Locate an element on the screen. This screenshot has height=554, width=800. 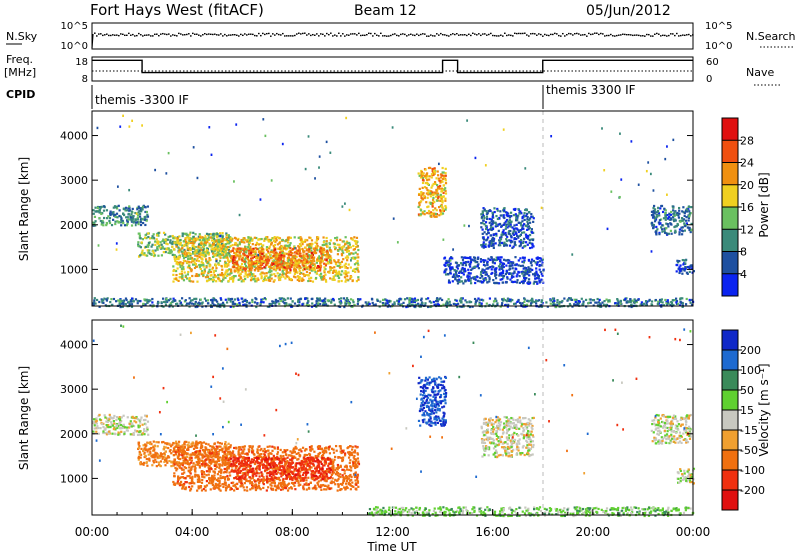
nave-label: Nave is located at coordinates (760, 72).